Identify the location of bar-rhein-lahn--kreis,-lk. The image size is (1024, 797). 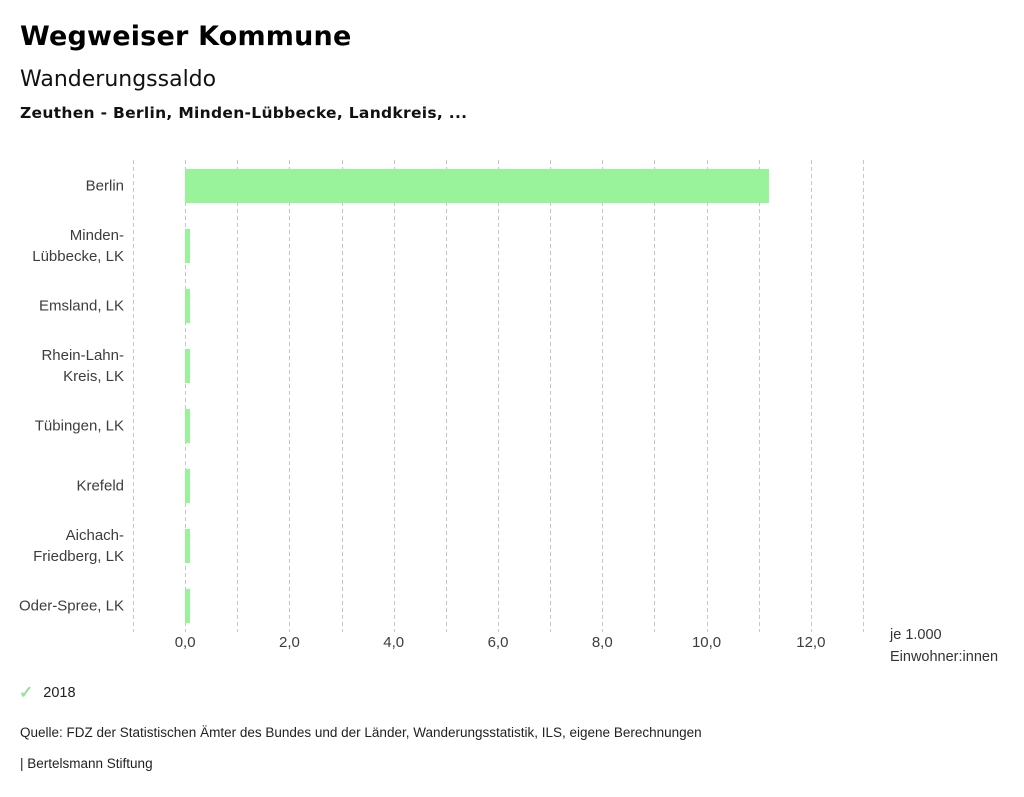
(188, 366).